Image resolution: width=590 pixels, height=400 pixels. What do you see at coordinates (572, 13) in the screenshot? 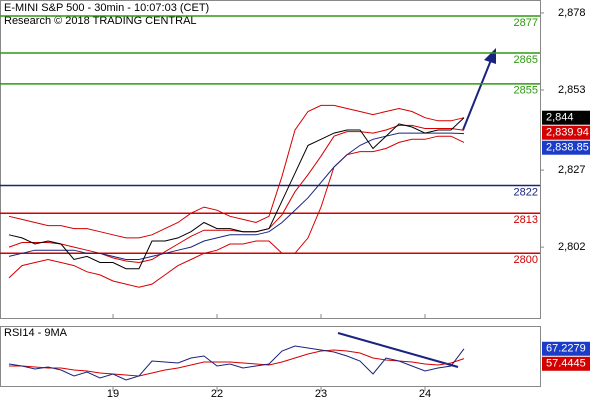
I see `y-tick-label: 2,878` at bounding box center [572, 13].